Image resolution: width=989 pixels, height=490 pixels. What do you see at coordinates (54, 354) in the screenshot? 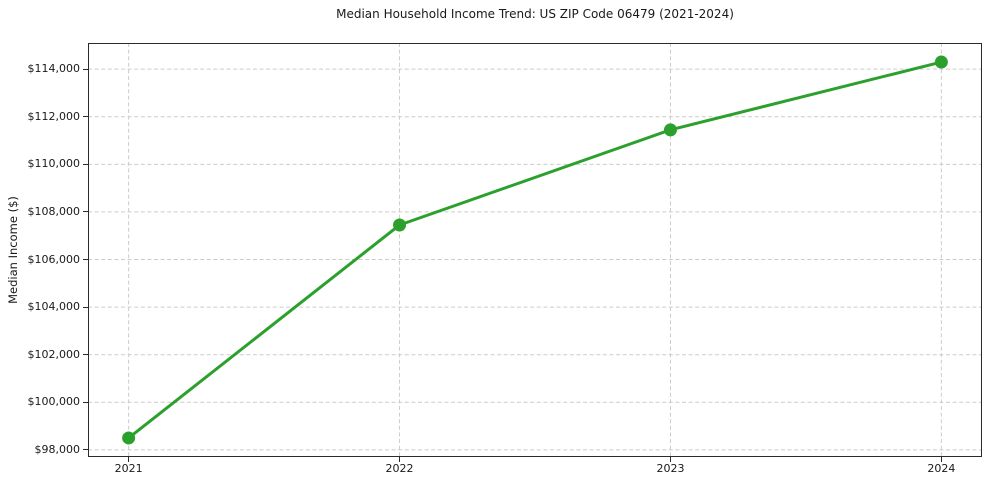
I see `y-tick-label: $102,000` at bounding box center [54, 354].